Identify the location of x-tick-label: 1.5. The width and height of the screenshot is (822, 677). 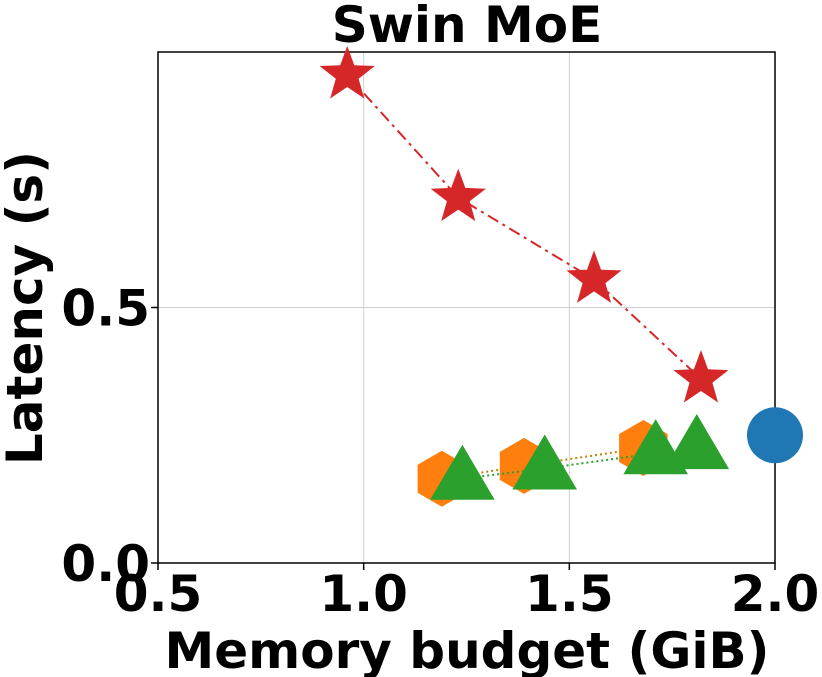
(569, 594).